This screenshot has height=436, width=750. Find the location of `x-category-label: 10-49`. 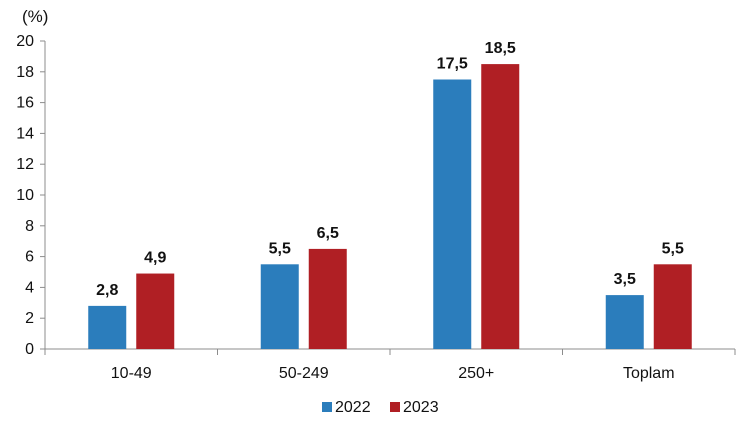

x-category-label: 10-49 is located at coordinates (131, 373).